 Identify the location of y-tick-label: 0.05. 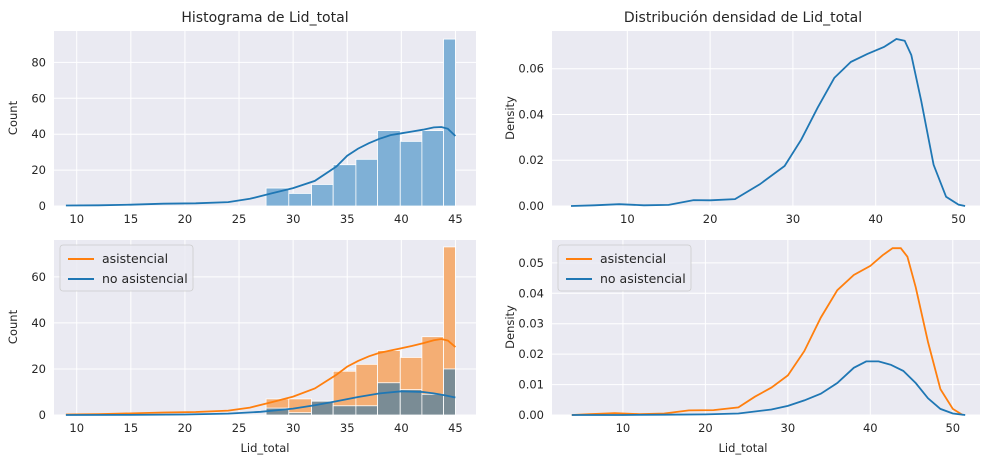
(531, 263).